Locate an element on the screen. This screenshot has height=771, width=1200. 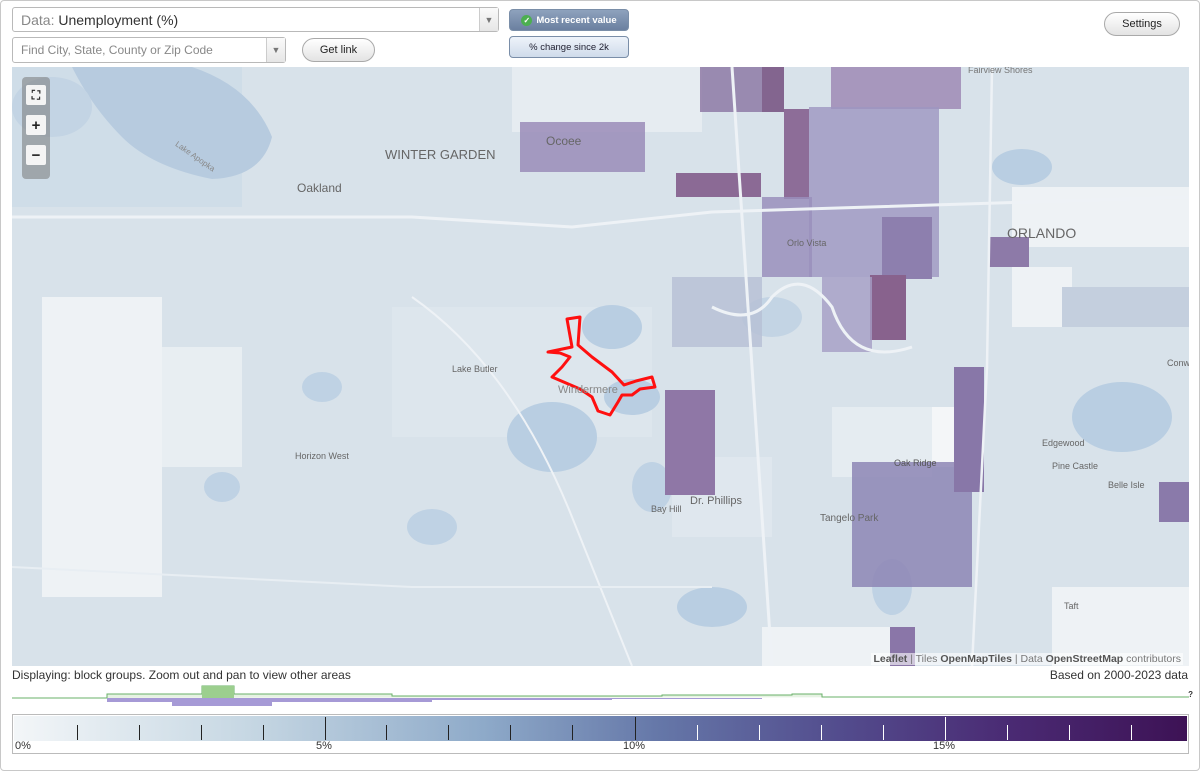
leaflet-link: Leaflet is located at coordinates (890, 659).